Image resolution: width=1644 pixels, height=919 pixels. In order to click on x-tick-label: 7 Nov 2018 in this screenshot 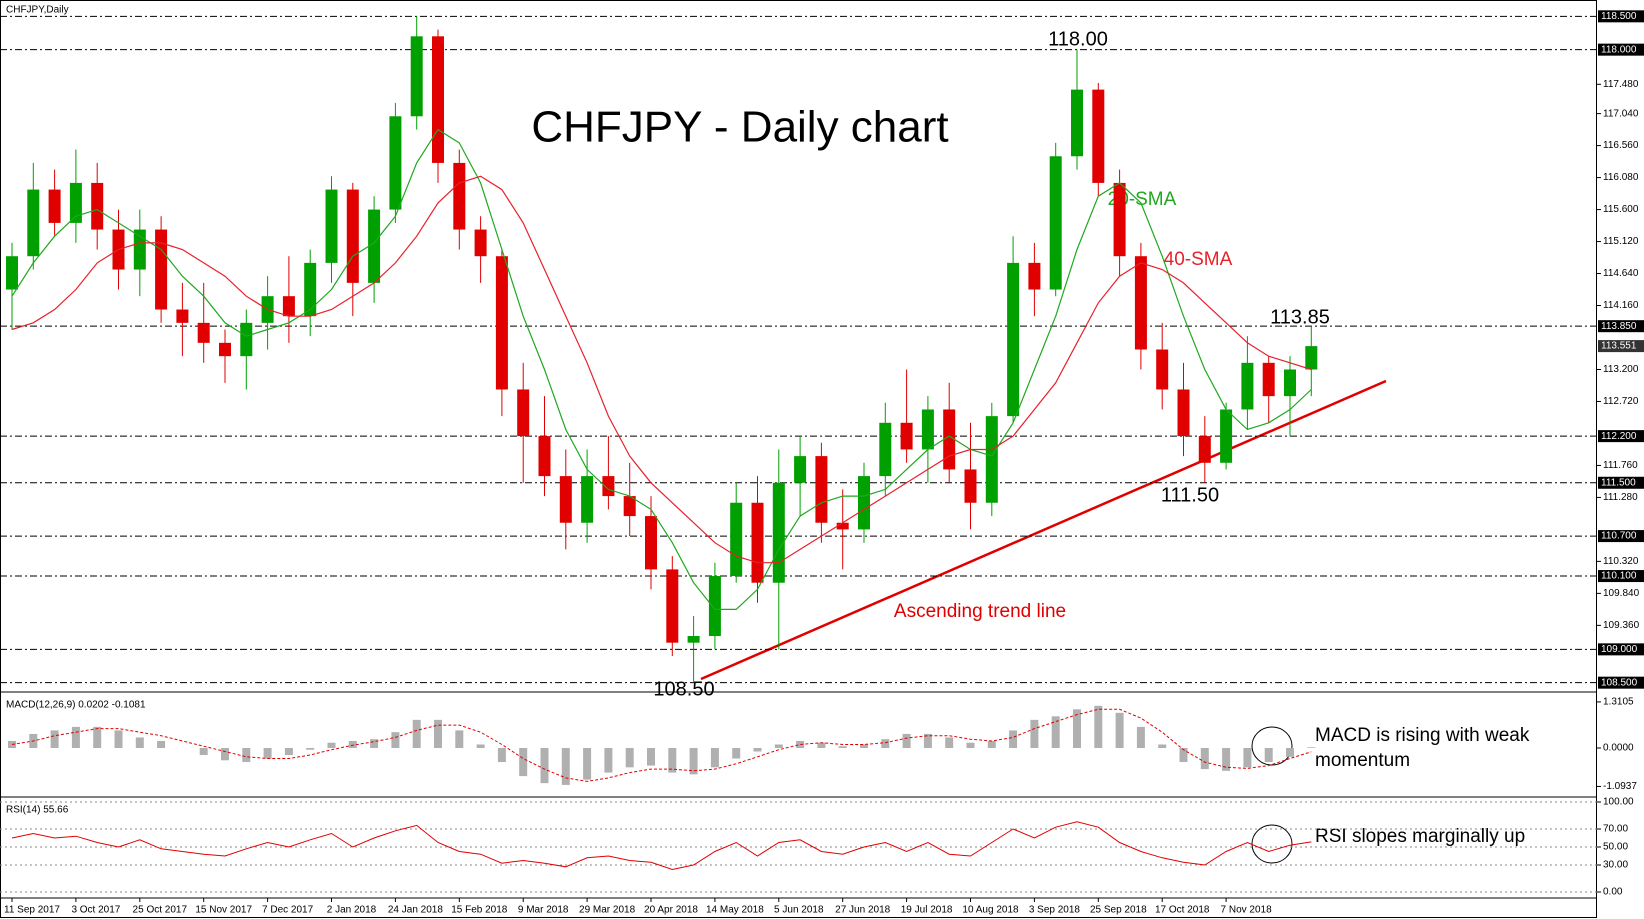, I will do `click(1247, 910)`.